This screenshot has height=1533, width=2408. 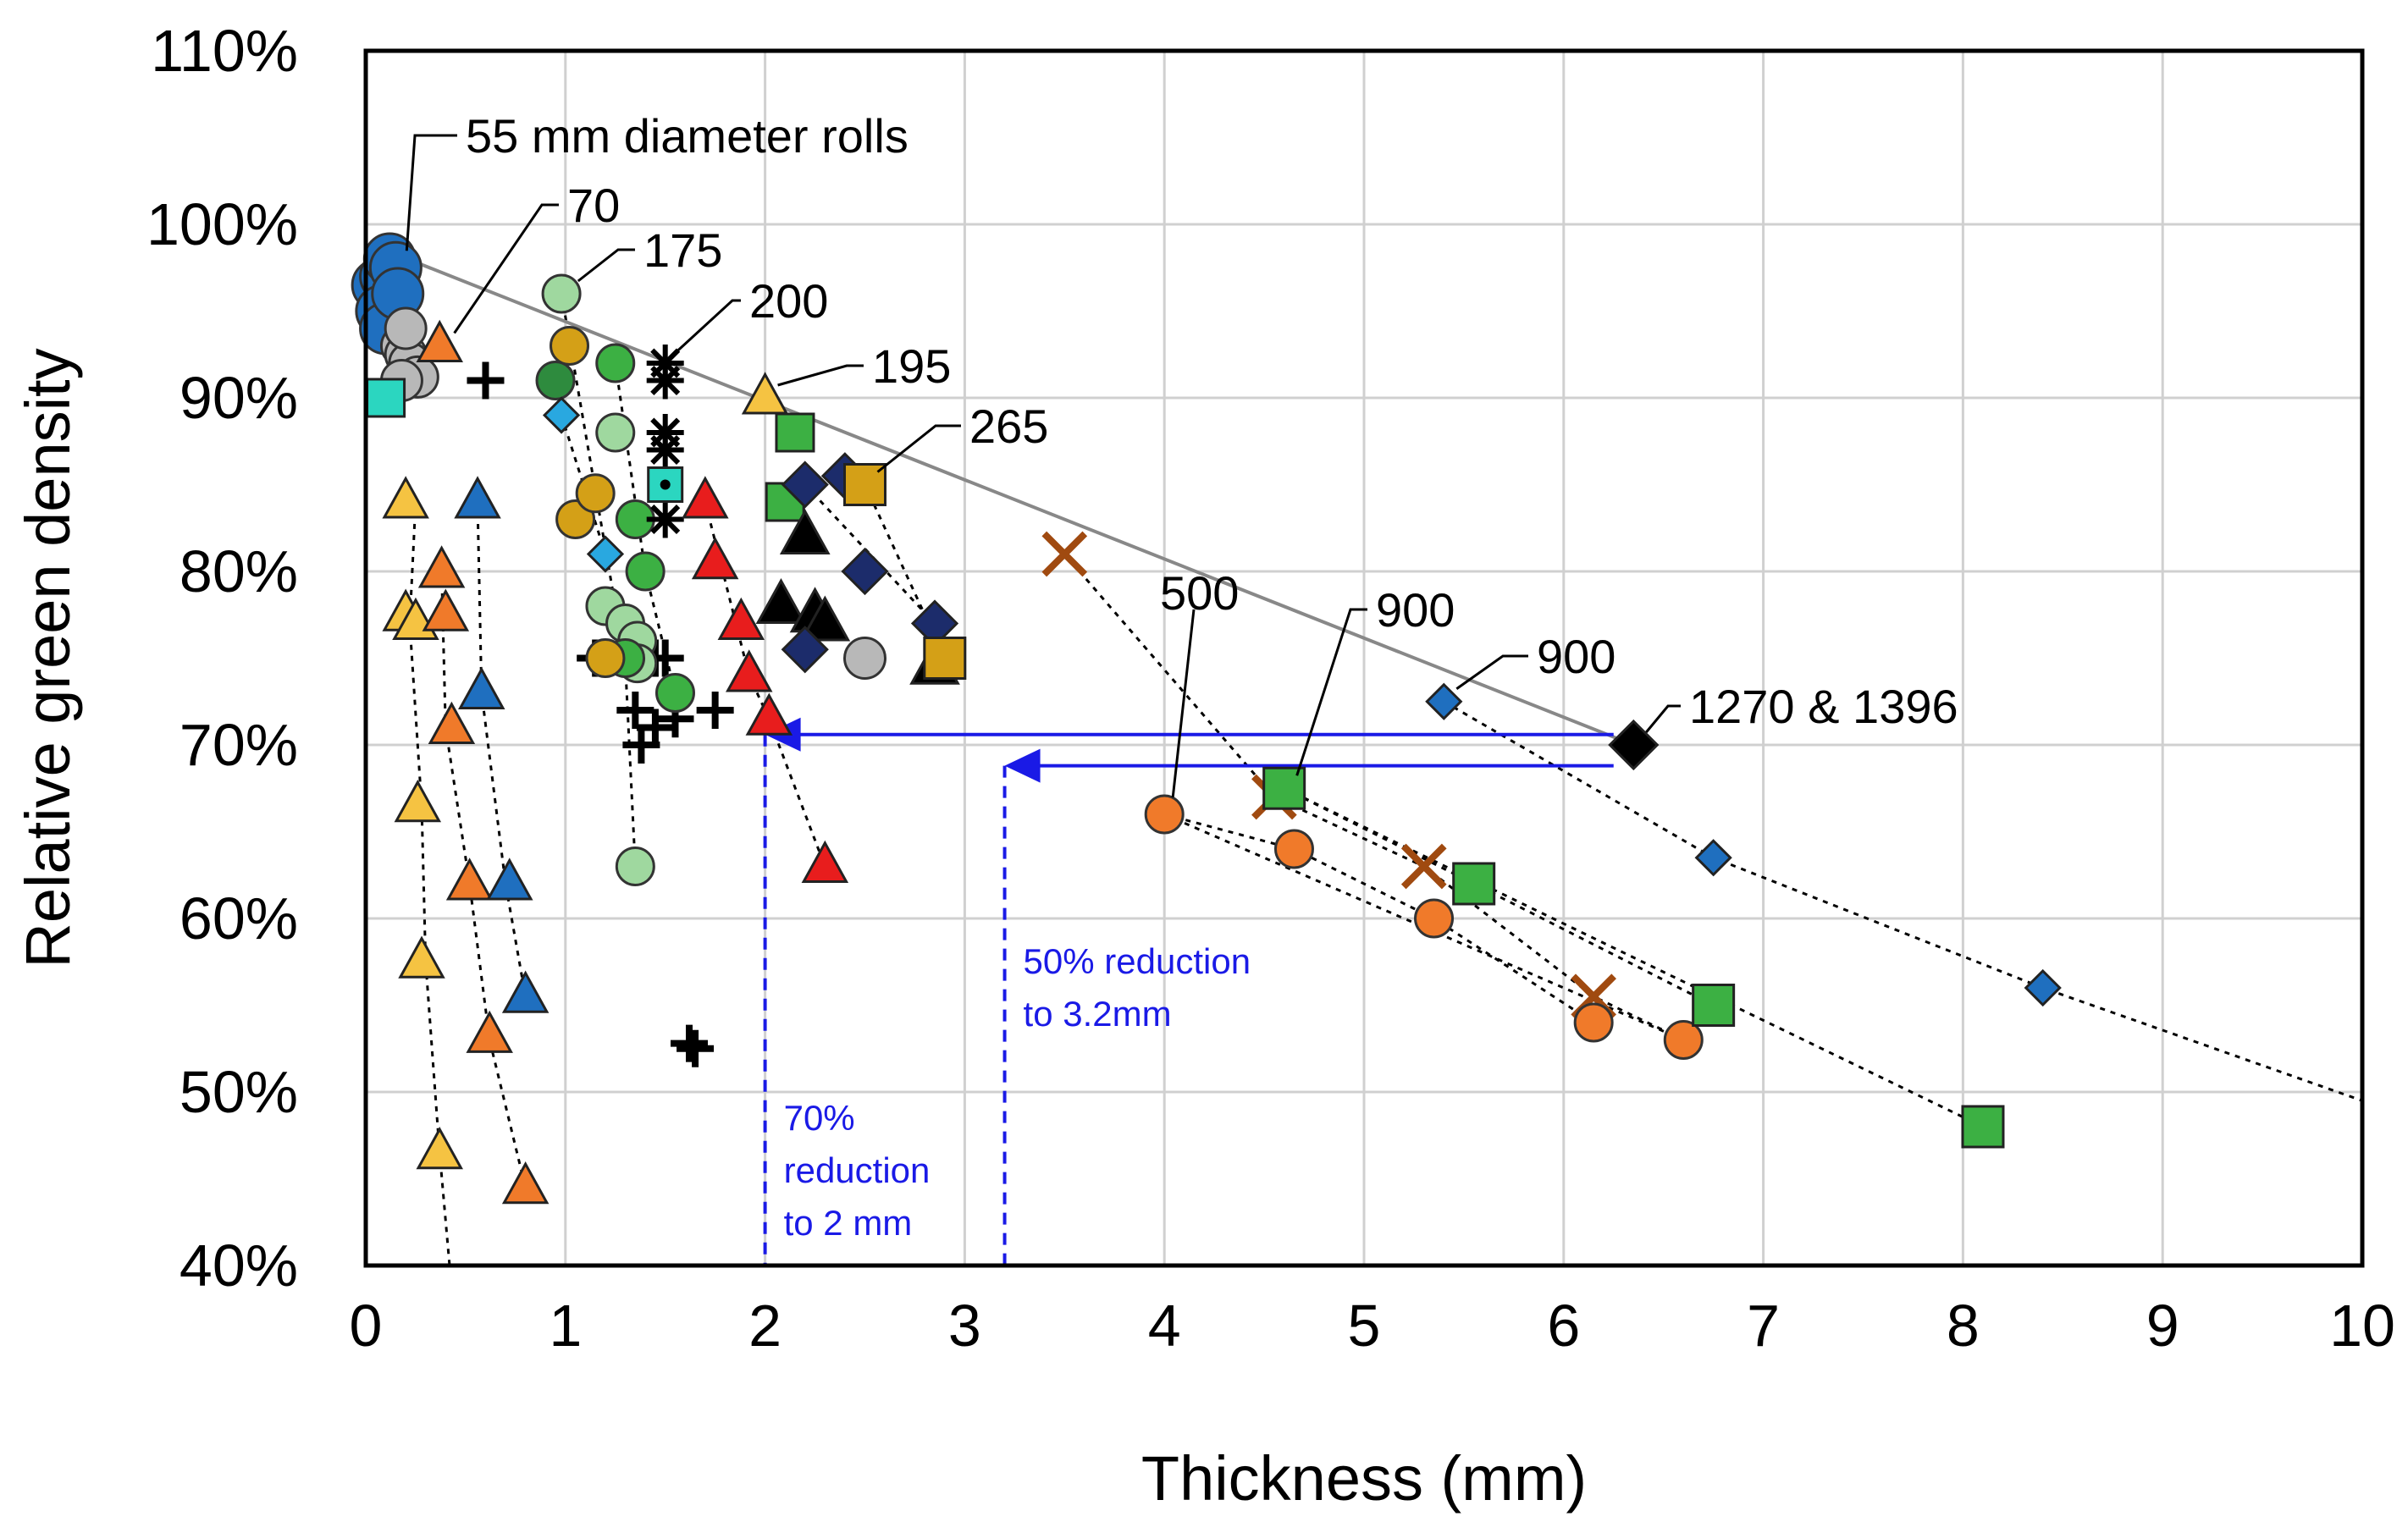 What do you see at coordinates (1064, 554) in the screenshot?
I see `x-point` at bounding box center [1064, 554].